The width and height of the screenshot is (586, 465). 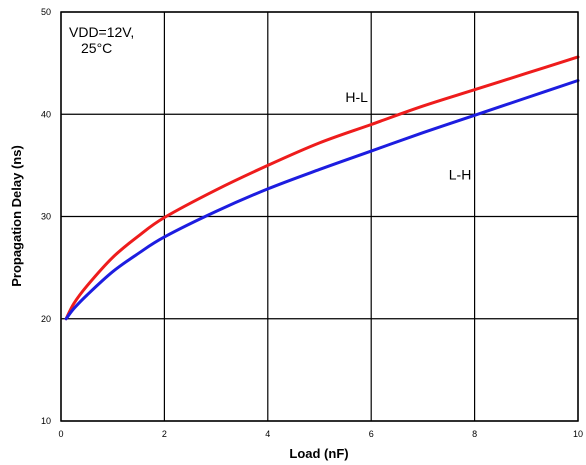 I want to click on x-axis-title: Load (nF), so click(x=318, y=453).